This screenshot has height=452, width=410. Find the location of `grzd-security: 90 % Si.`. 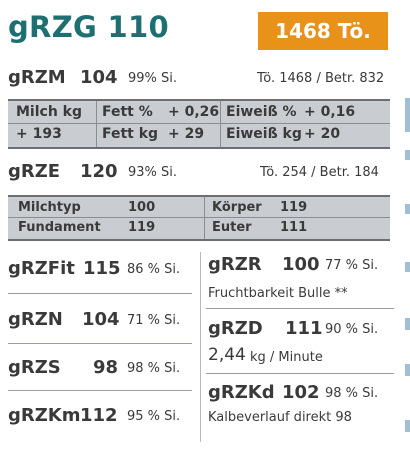

grzd-security: 90 % Si. is located at coordinates (352, 329).